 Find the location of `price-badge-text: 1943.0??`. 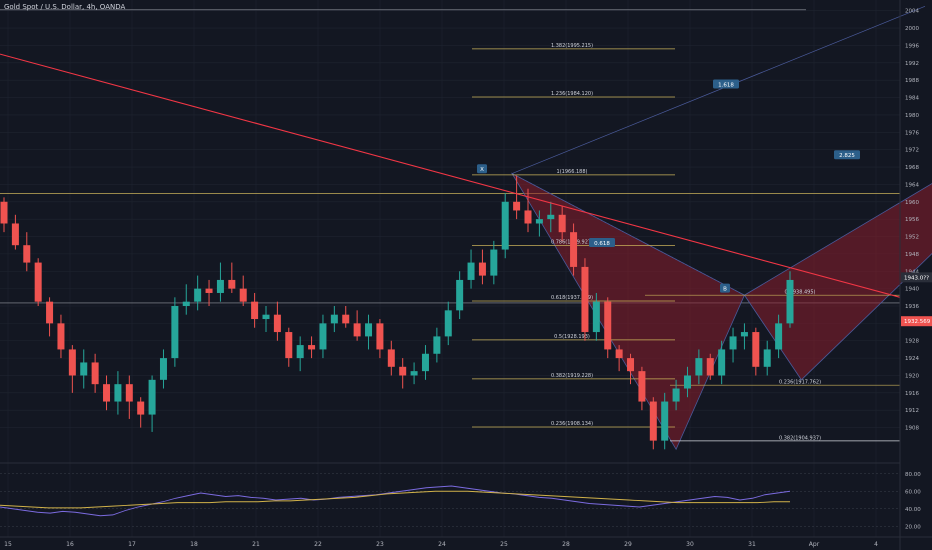

price-badge-text: 1943.0?? is located at coordinates (916, 278).